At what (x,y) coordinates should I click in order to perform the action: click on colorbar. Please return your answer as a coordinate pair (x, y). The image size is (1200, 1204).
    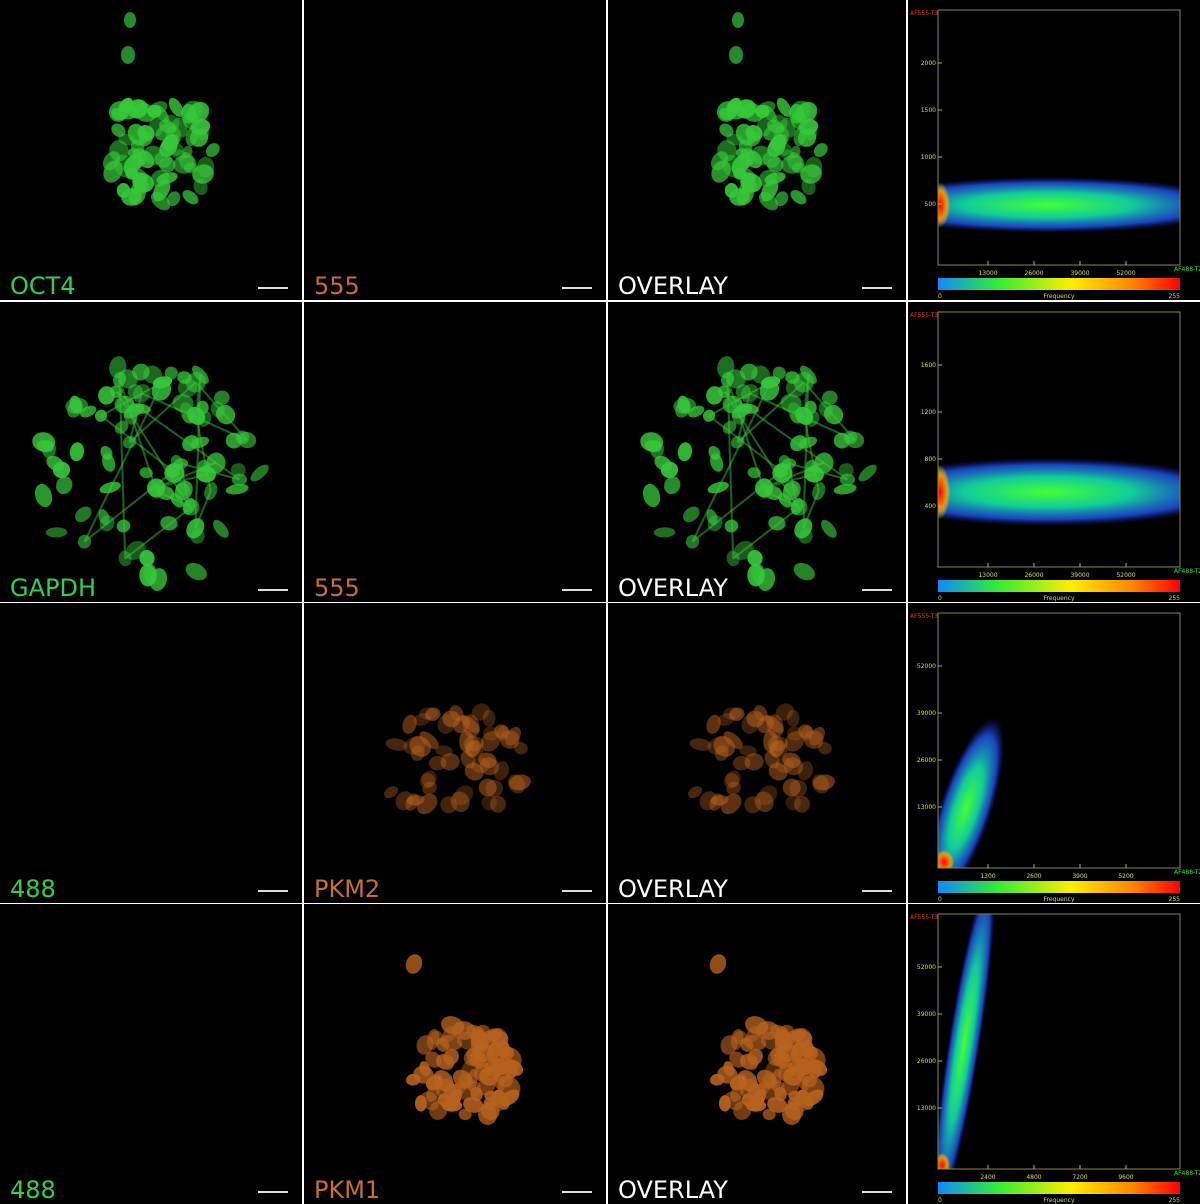
    Looking at the image, I should click on (1059, 887).